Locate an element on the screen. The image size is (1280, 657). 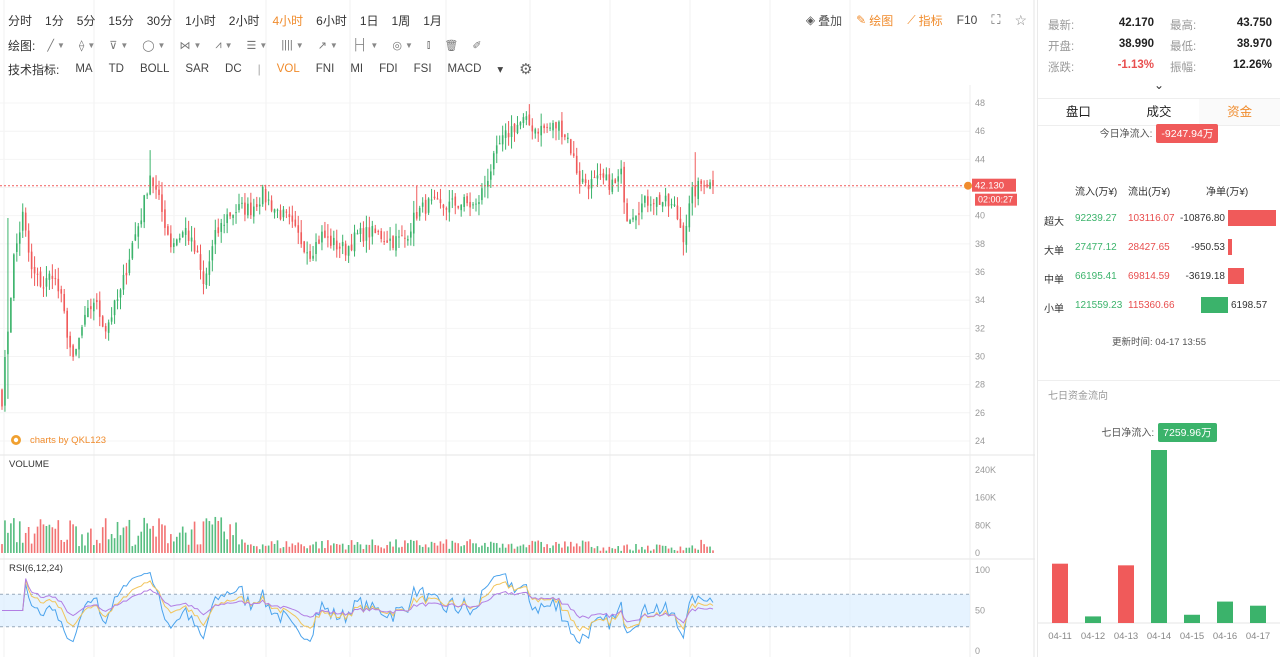
settings-gear-icon: ⚙ is located at coordinates (526, 69).